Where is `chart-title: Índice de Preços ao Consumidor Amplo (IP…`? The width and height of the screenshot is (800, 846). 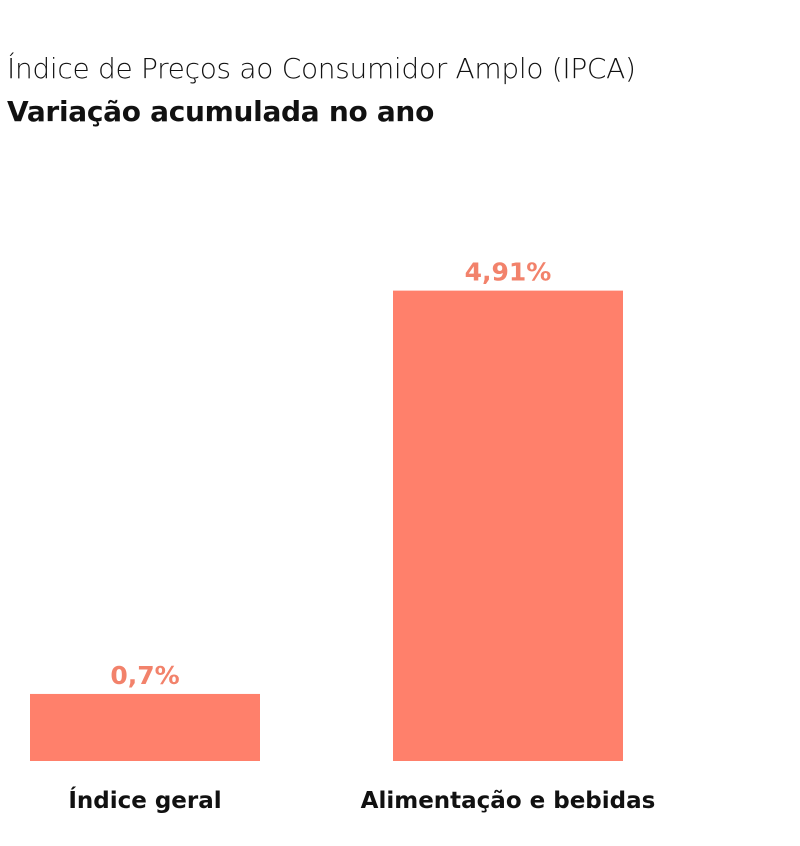 chart-title: Índice de Preços ao Consumidor Amplo (IP… is located at coordinates (321, 68).